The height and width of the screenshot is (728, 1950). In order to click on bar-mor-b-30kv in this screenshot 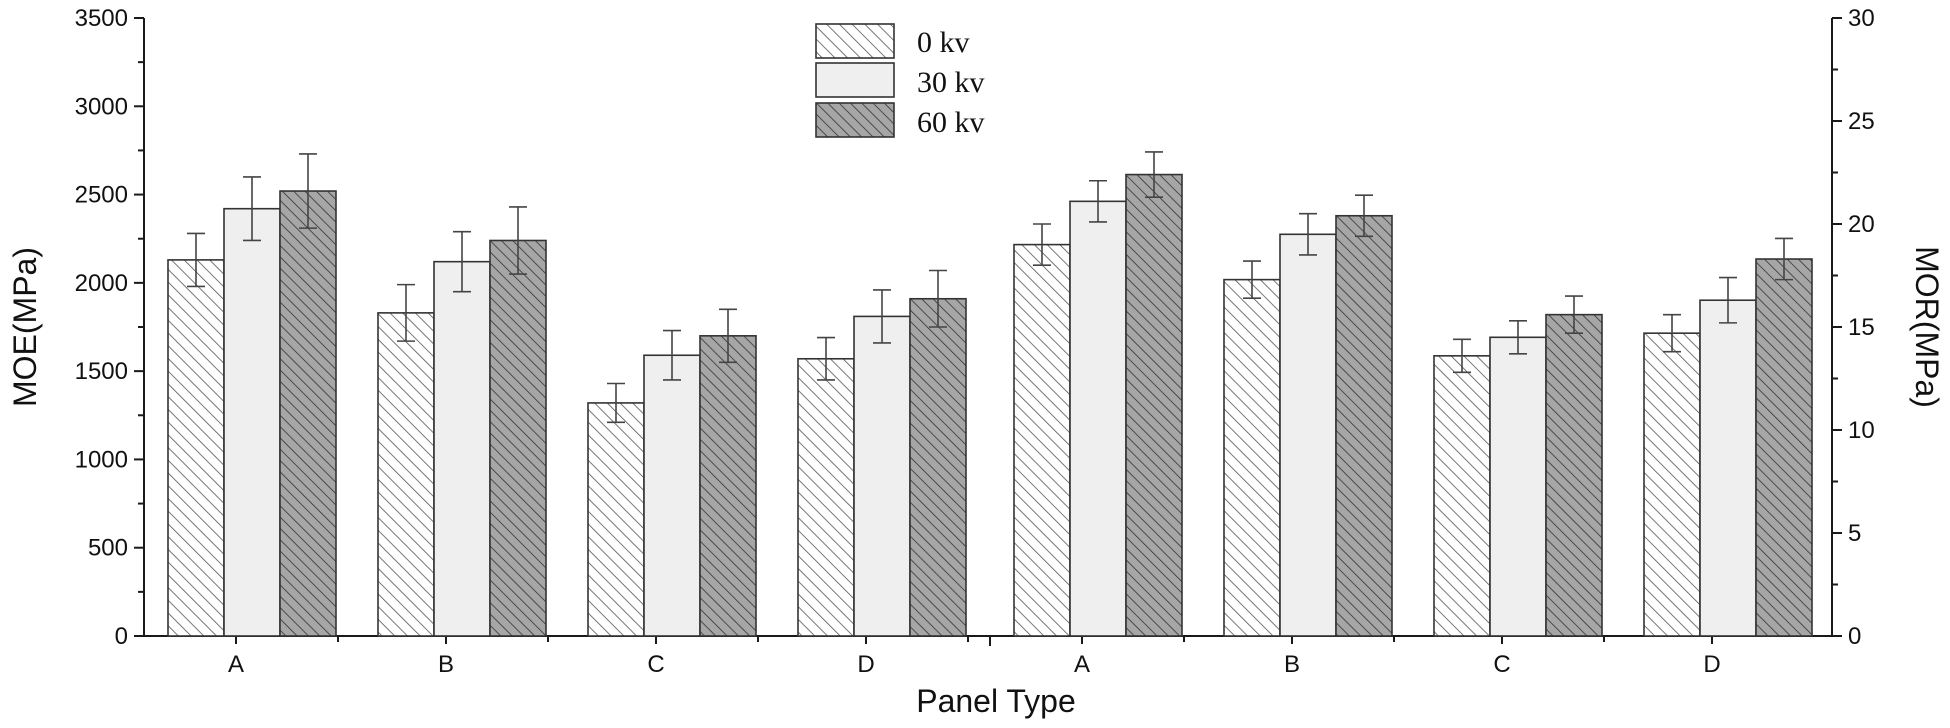, I will do `click(1308, 435)`.